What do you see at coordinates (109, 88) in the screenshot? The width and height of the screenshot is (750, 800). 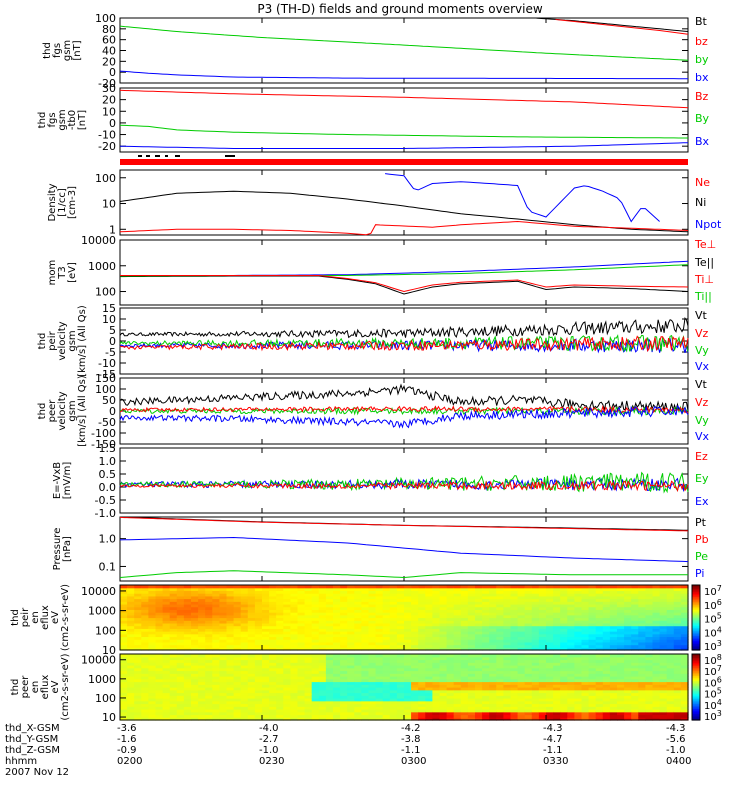 I see `y-tick-label: 30` at bounding box center [109, 88].